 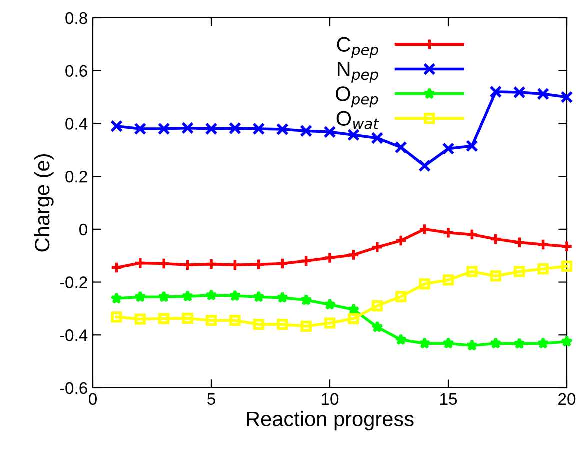 I want to click on x-tick-label: 10, so click(x=330, y=399).